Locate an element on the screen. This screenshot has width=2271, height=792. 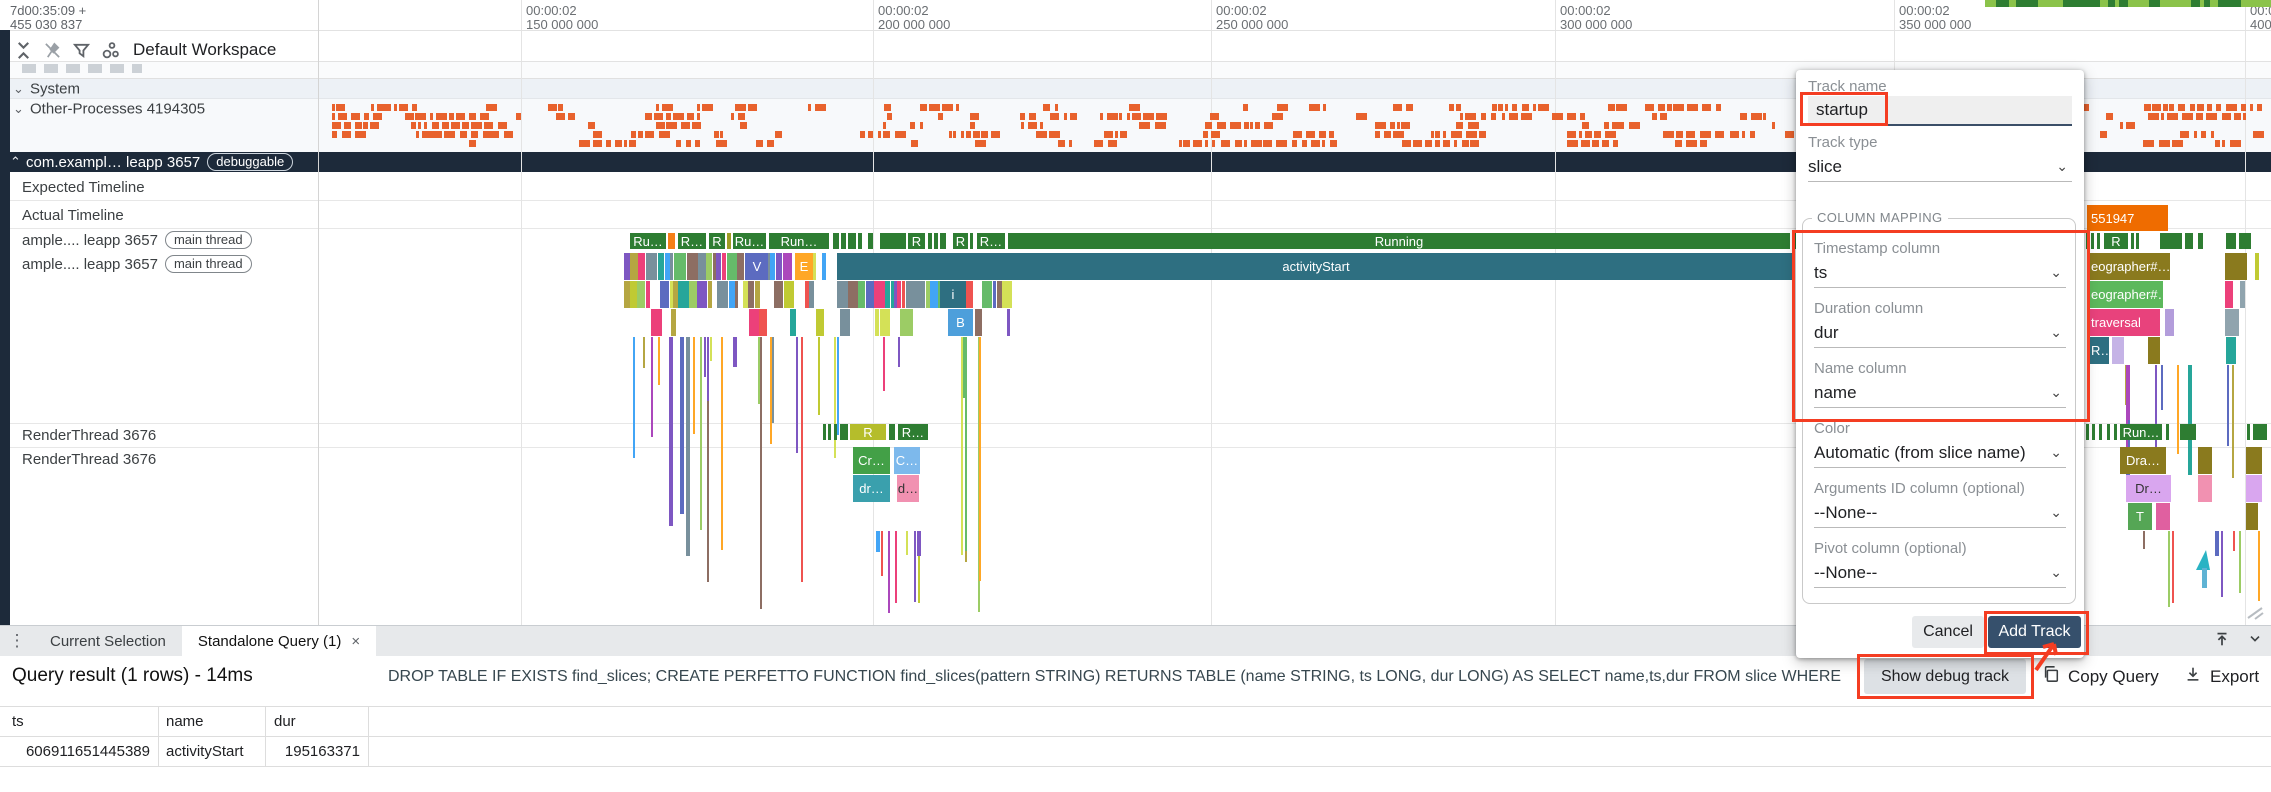
dialog-field-select: ts ⌄ is located at coordinates (1940, 273).